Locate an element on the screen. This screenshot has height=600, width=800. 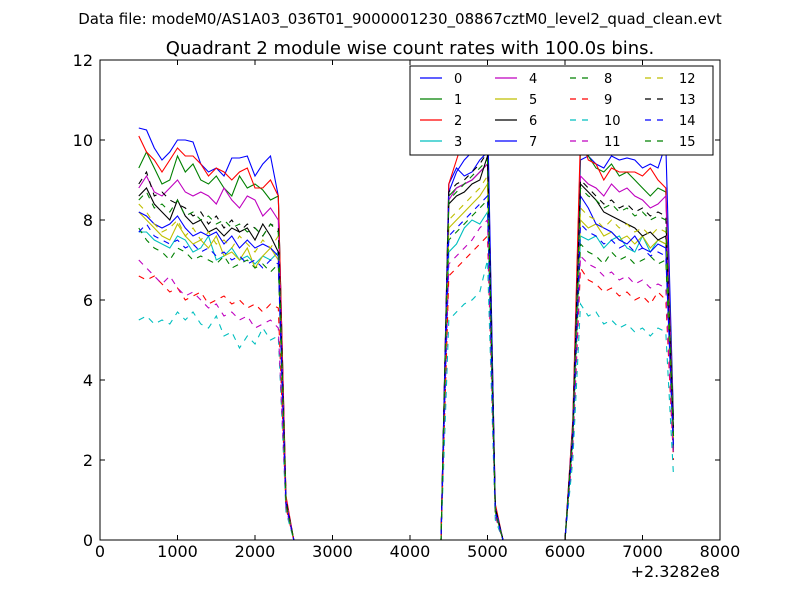
legend-label-11: 11 is located at coordinates (612, 142).